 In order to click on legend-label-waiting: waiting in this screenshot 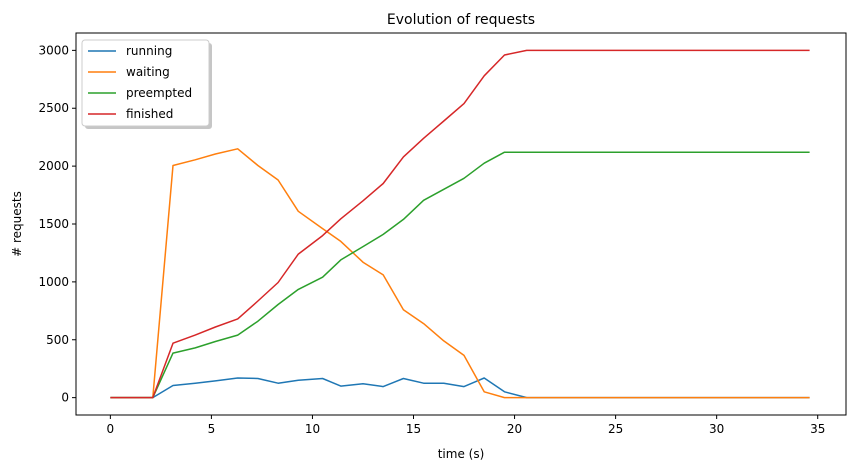, I will do `click(148, 72)`.